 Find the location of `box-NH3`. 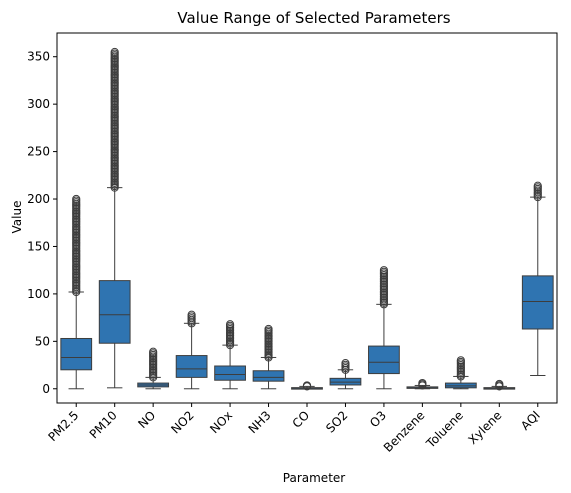

box-NH3 is located at coordinates (268, 357).